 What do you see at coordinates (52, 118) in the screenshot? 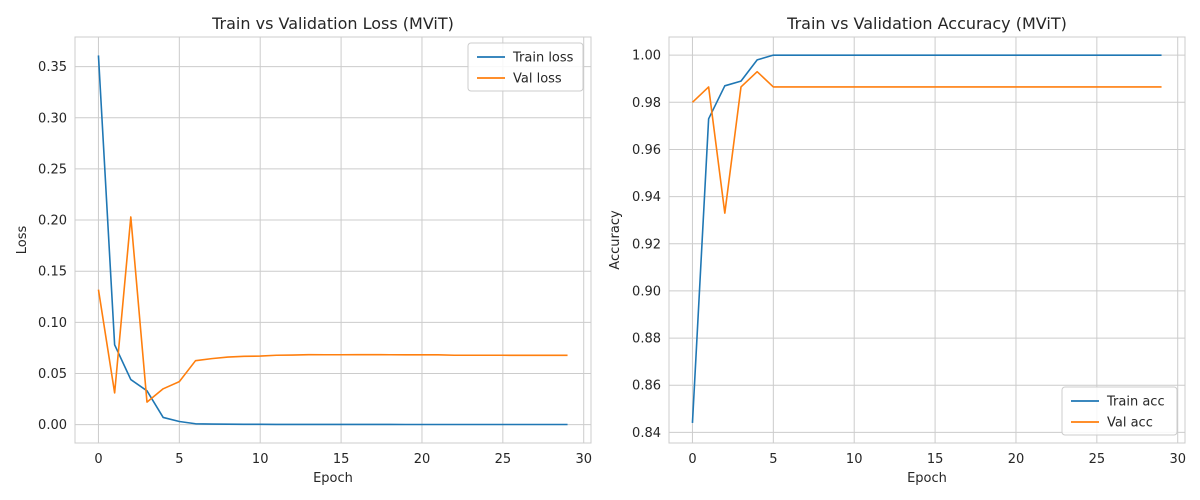
I see `y-tick-label: 0.30` at bounding box center [52, 118].